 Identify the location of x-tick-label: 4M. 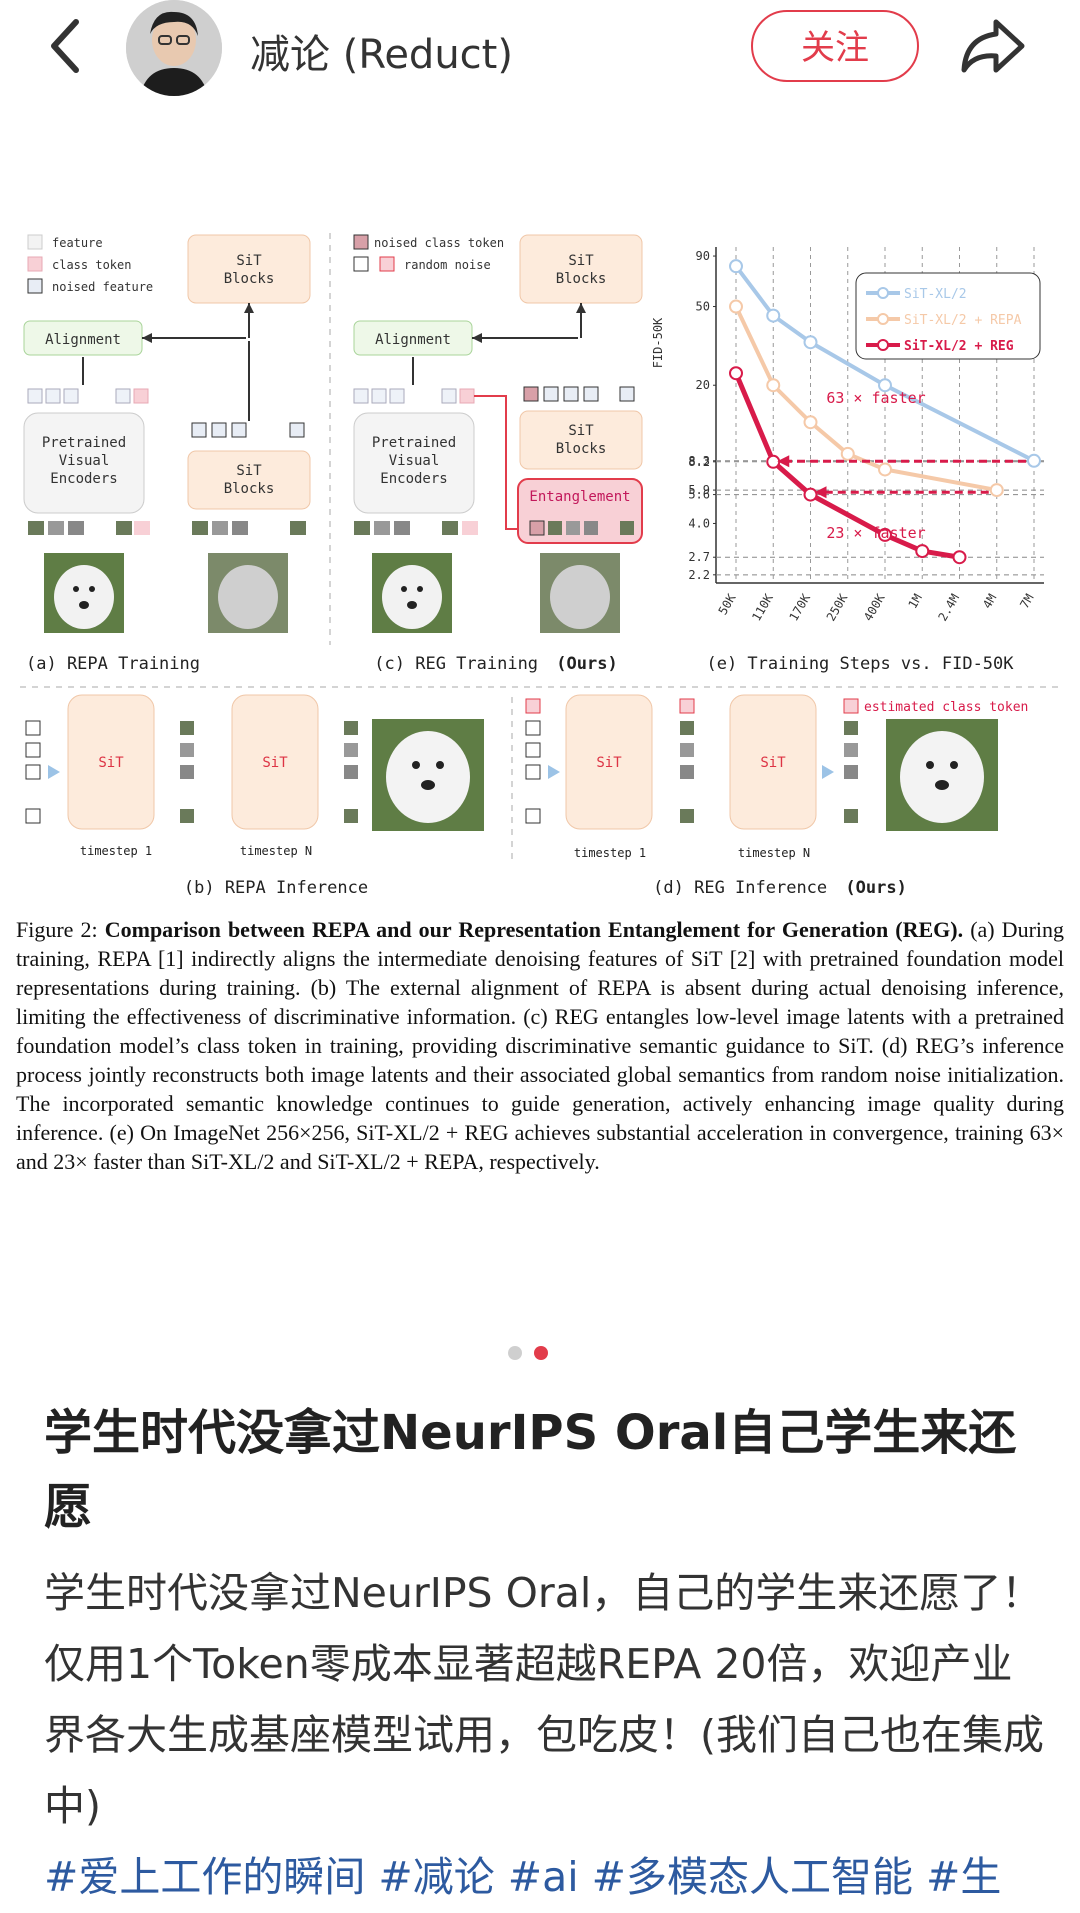
(989, 602).